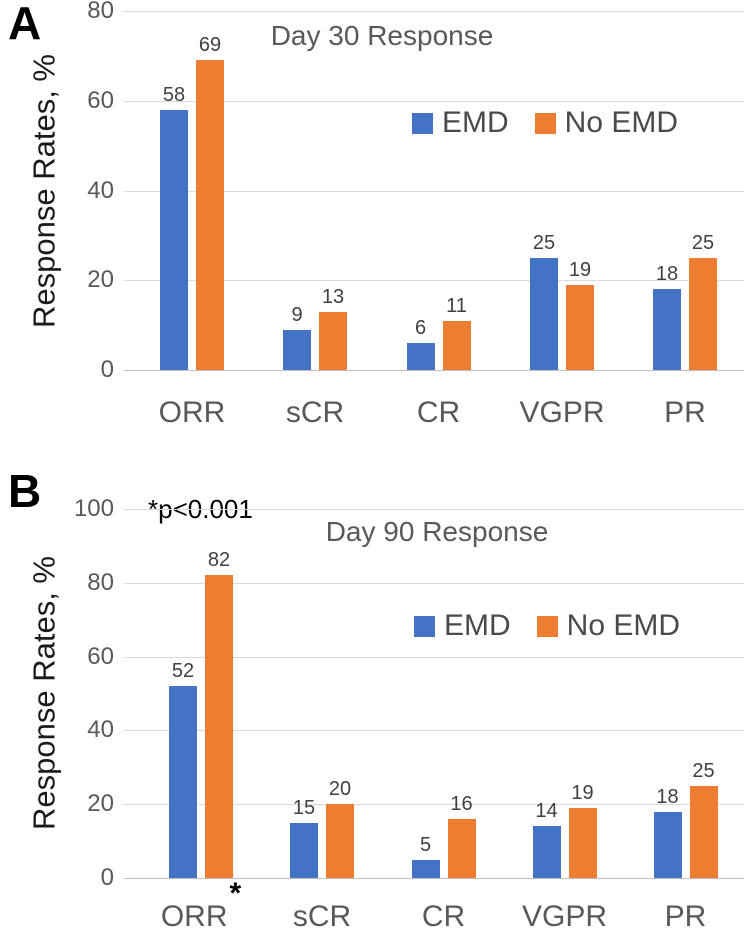 The height and width of the screenshot is (933, 744). What do you see at coordinates (425, 844) in the screenshot?
I see `bar-value-emd-cr: 5` at bounding box center [425, 844].